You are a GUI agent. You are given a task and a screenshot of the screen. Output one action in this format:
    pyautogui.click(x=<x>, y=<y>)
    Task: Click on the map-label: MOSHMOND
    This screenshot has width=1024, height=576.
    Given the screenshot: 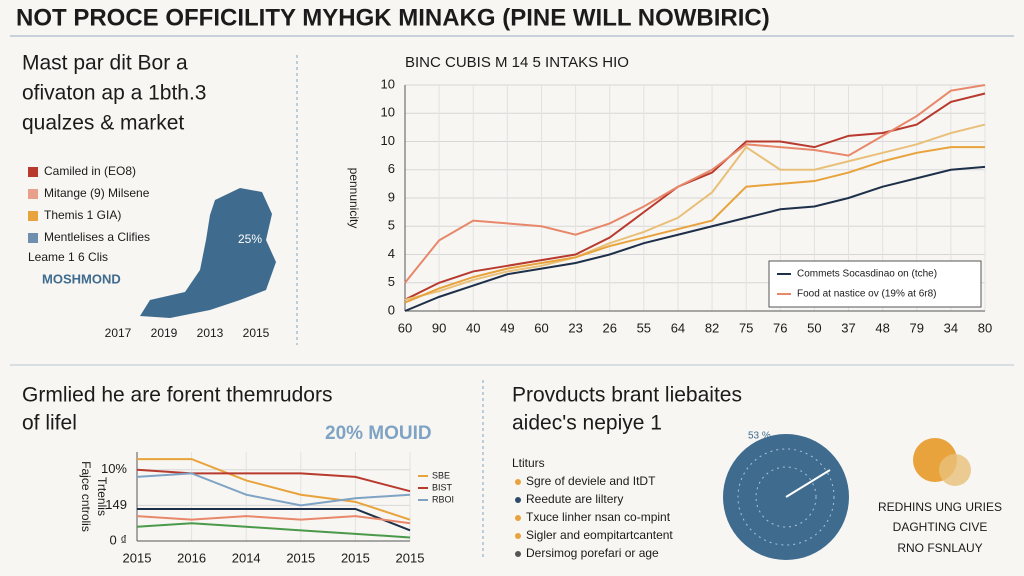 What is the action you would take?
    pyautogui.click(x=81, y=278)
    